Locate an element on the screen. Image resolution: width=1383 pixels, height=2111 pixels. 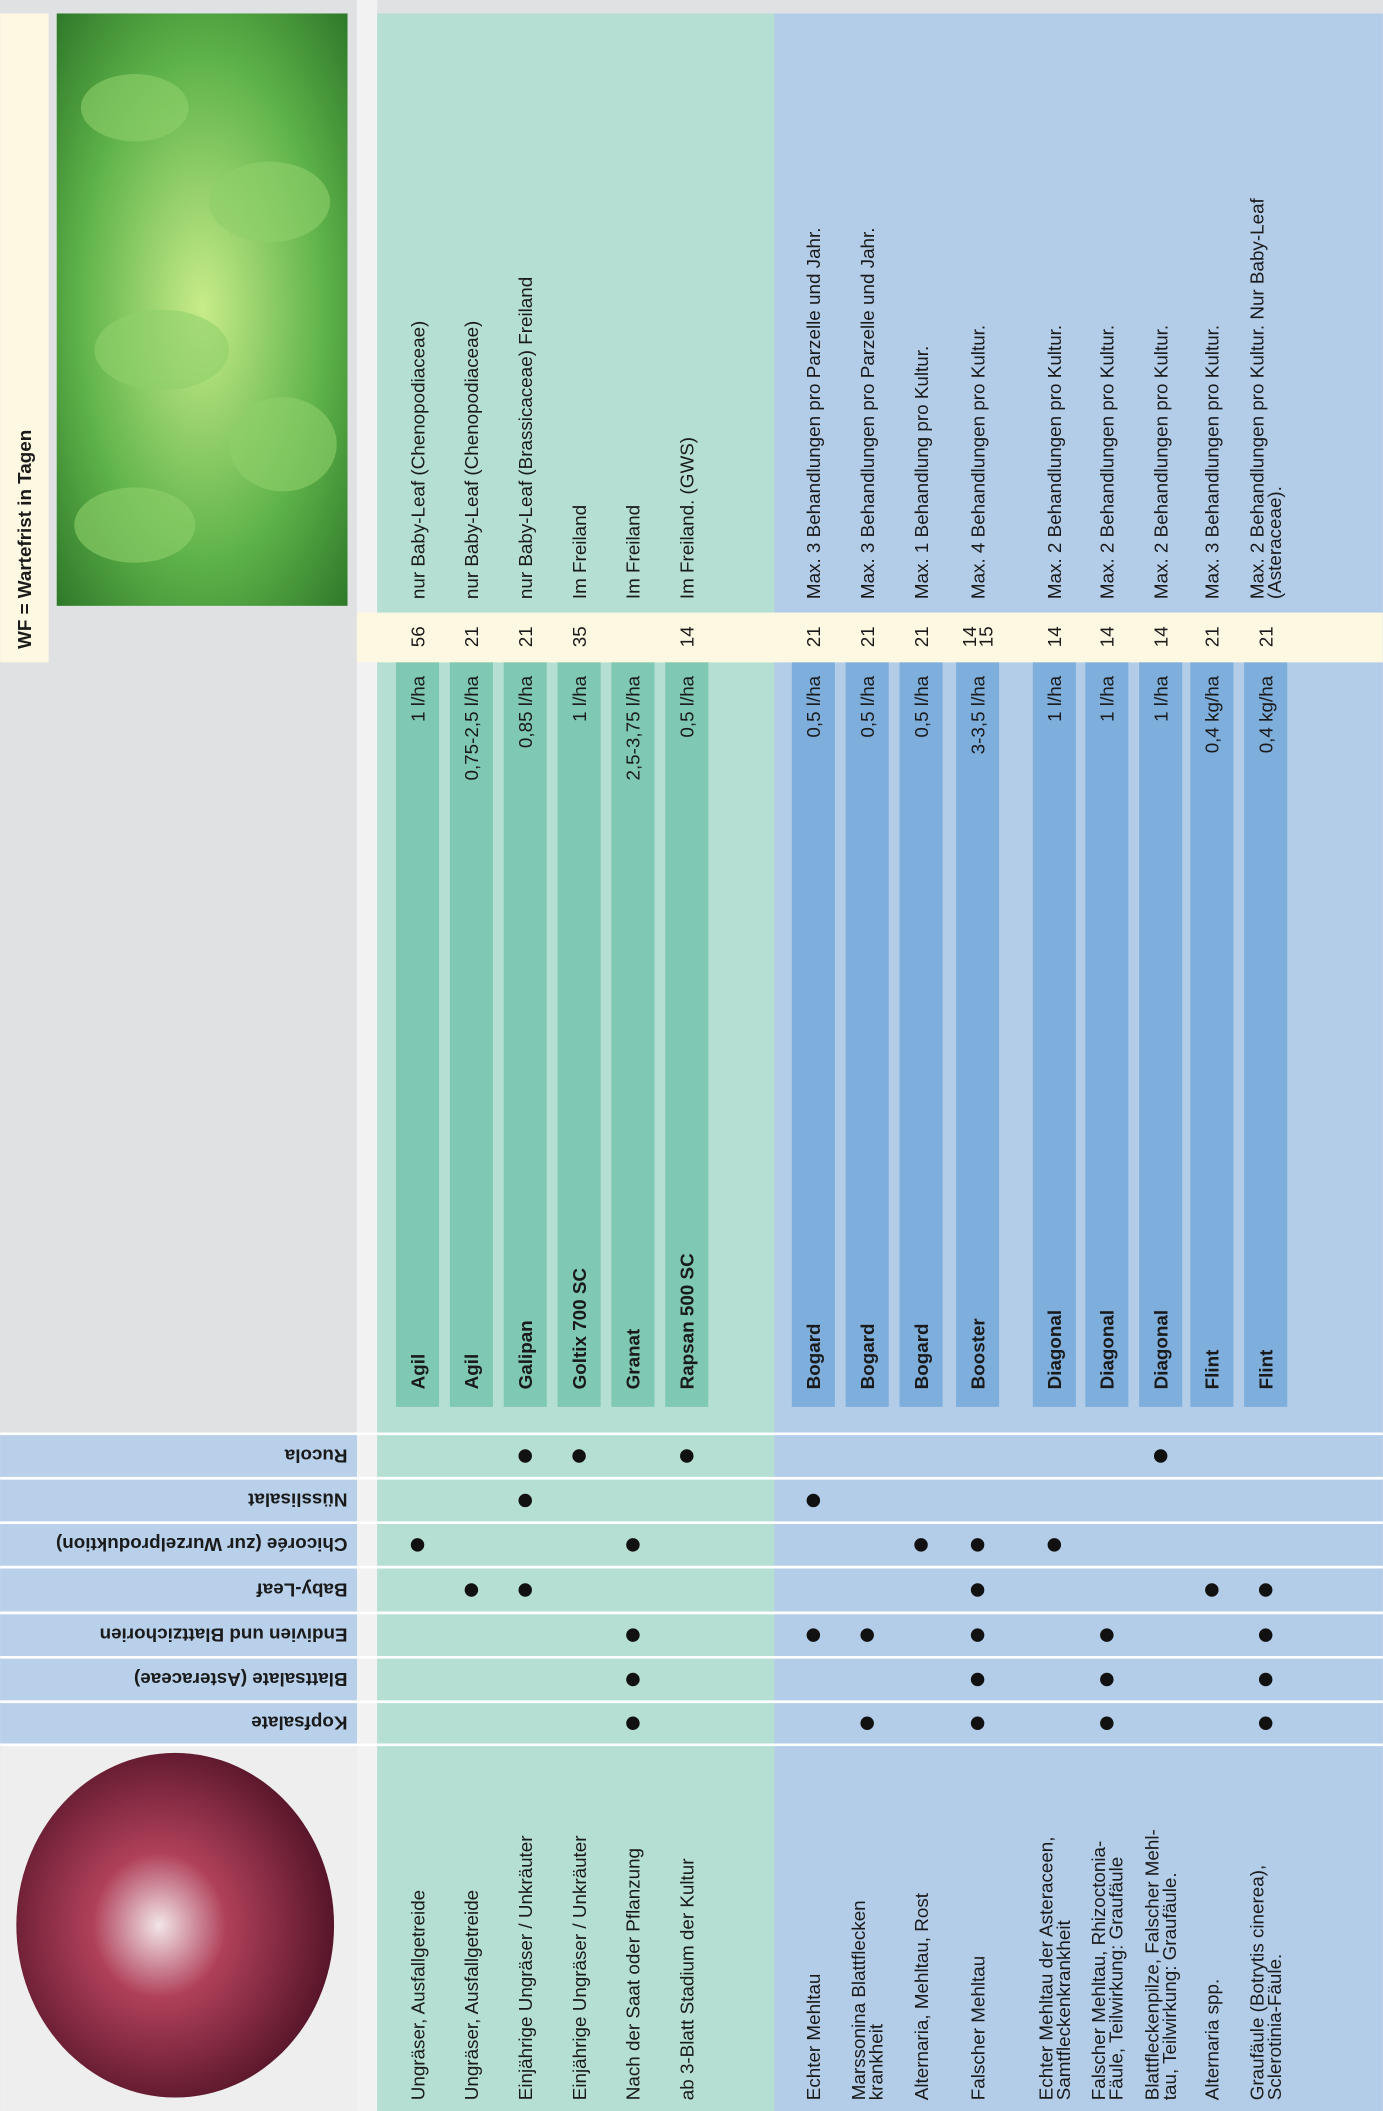
remark: Max. 4 Behandlungen pro Kultur. is located at coordinates (977, 462).